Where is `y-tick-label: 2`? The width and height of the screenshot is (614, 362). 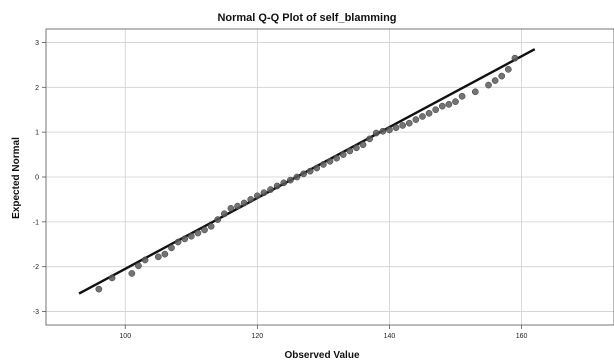 y-tick-label: 2 is located at coordinates (37, 88).